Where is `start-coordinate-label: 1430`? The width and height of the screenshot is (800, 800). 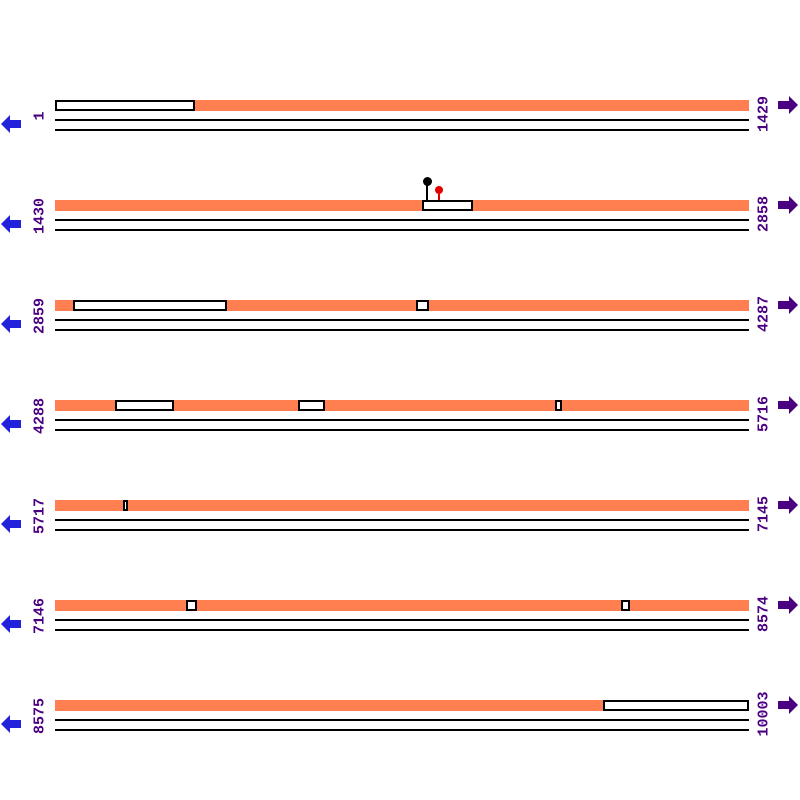
start-coordinate-label: 1430 is located at coordinates (40, 216).